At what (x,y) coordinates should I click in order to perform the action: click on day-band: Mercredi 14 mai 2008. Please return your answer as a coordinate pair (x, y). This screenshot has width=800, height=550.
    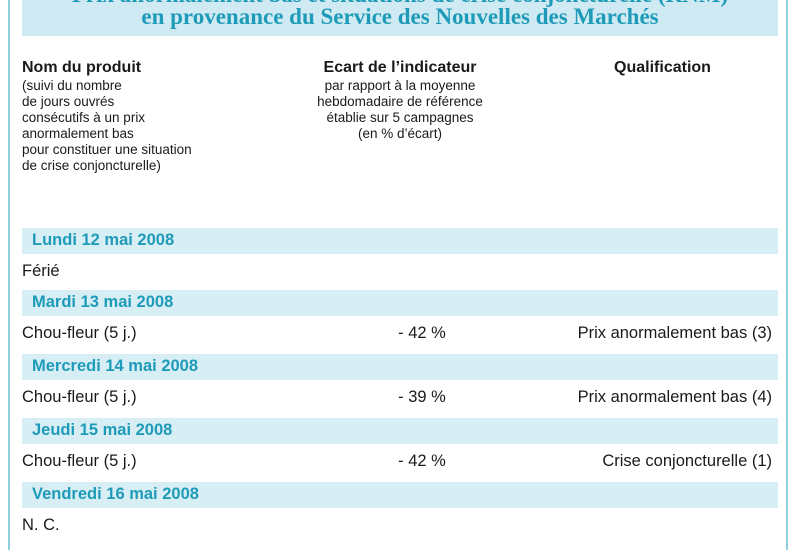
    Looking at the image, I should click on (400, 367).